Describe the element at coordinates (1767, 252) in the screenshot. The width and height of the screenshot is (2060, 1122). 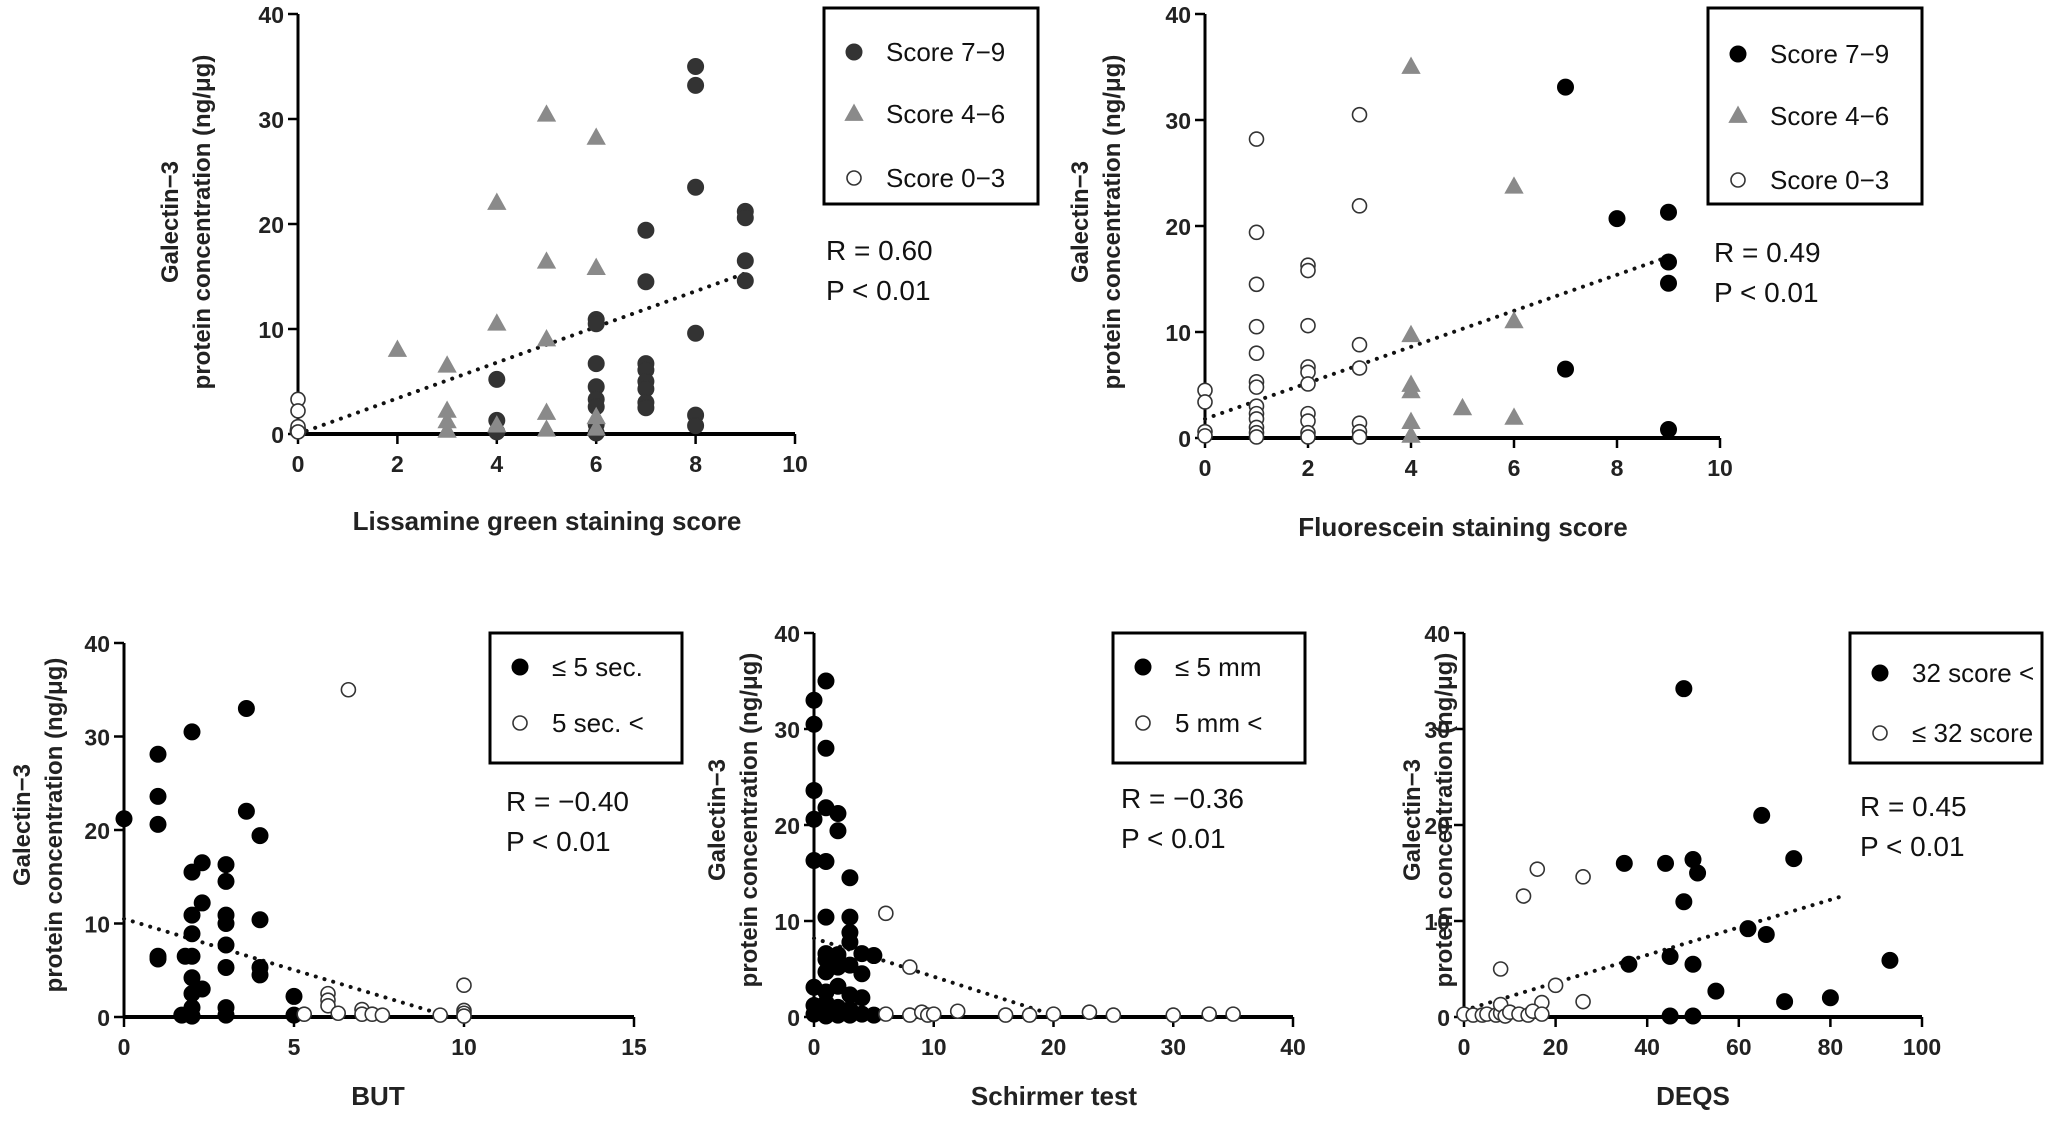
I see `stat-r-value: R = 0.49` at that location.